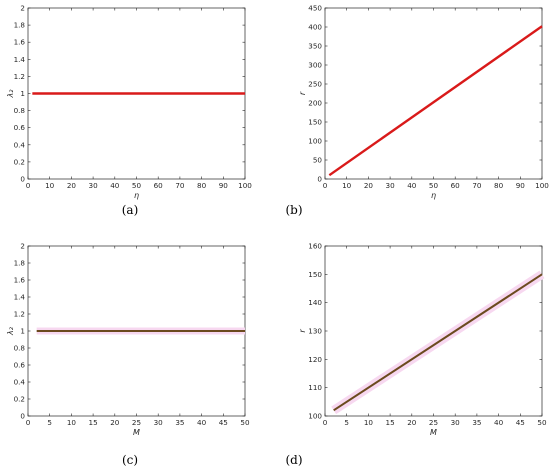 The image size is (550, 471). What do you see at coordinates (315, 27) in the screenshot?
I see `y-tick-label: 400` at bounding box center [315, 27].